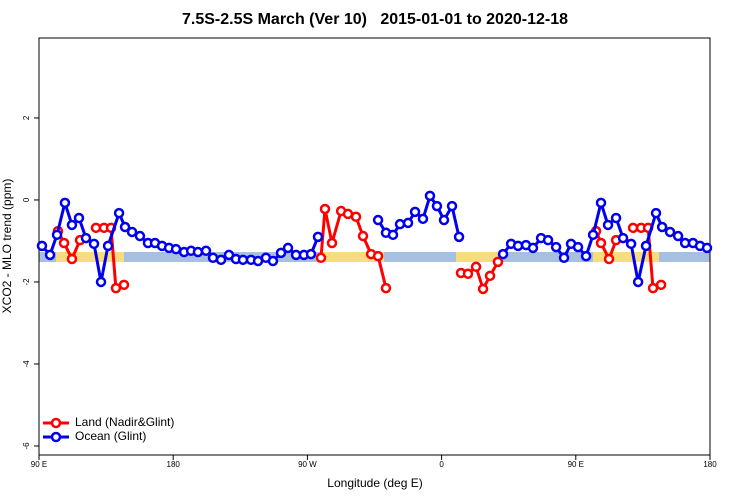  Describe the element at coordinates (441, 464) in the screenshot. I see `x-tick-label: 0` at that location.